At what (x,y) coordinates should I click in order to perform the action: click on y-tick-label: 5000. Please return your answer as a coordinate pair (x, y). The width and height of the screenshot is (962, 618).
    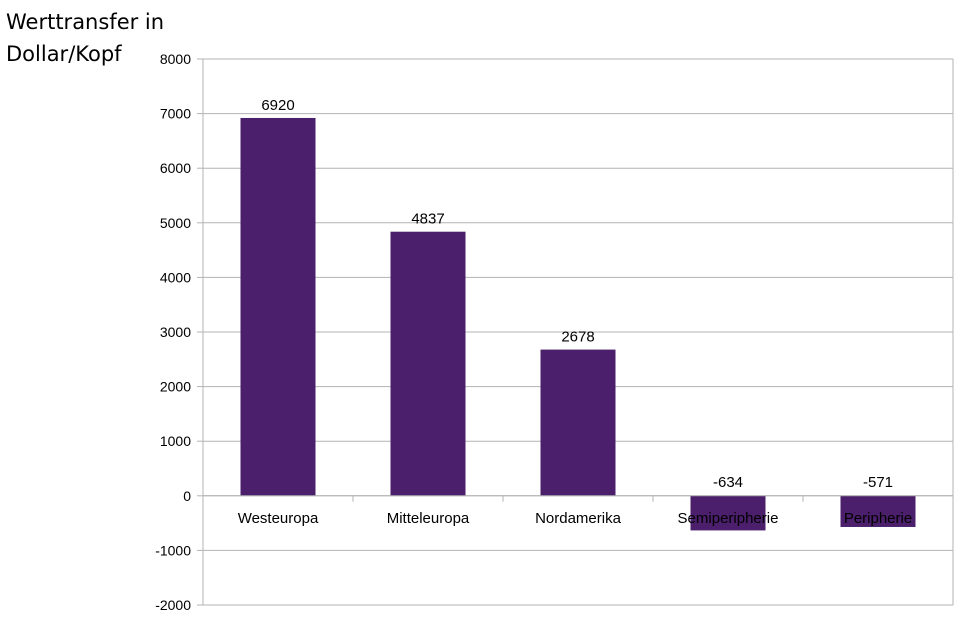
    Looking at the image, I should click on (175, 223).